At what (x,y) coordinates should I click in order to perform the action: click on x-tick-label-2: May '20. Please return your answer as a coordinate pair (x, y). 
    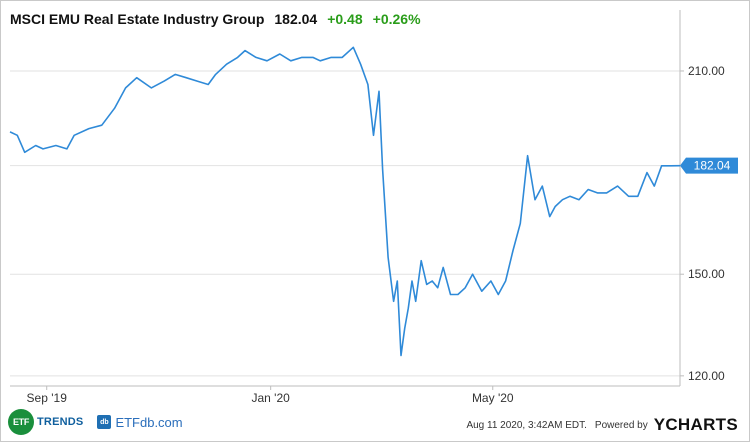
    Looking at the image, I should click on (493, 398).